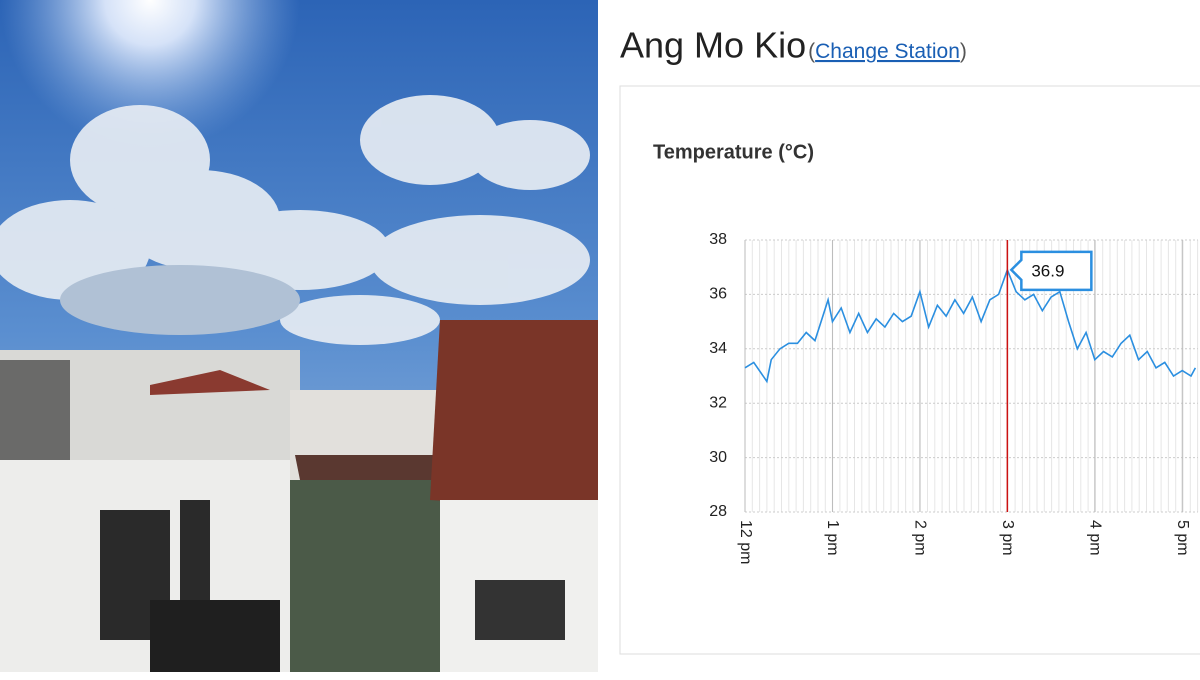 The width and height of the screenshot is (1200, 680). I want to click on x-tick-label: 4 pm, so click(1095, 538).